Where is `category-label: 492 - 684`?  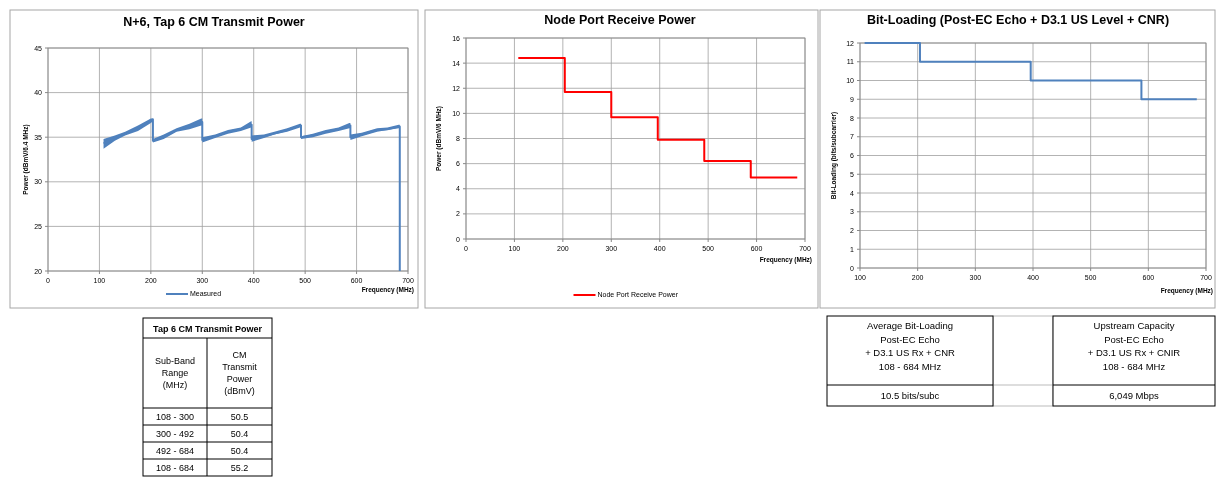
category-label: 492 - 684 is located at coordinates (175, 451).